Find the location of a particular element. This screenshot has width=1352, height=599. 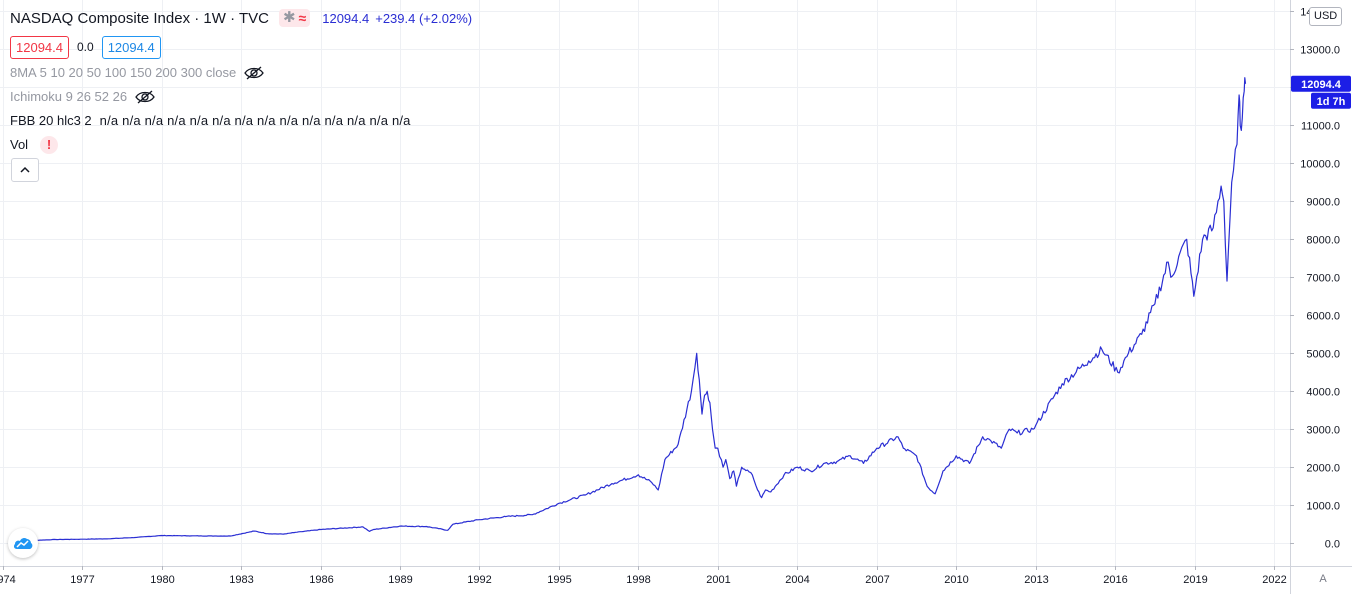

x-tick-label: 1980 is located at coordinates (162, 580).